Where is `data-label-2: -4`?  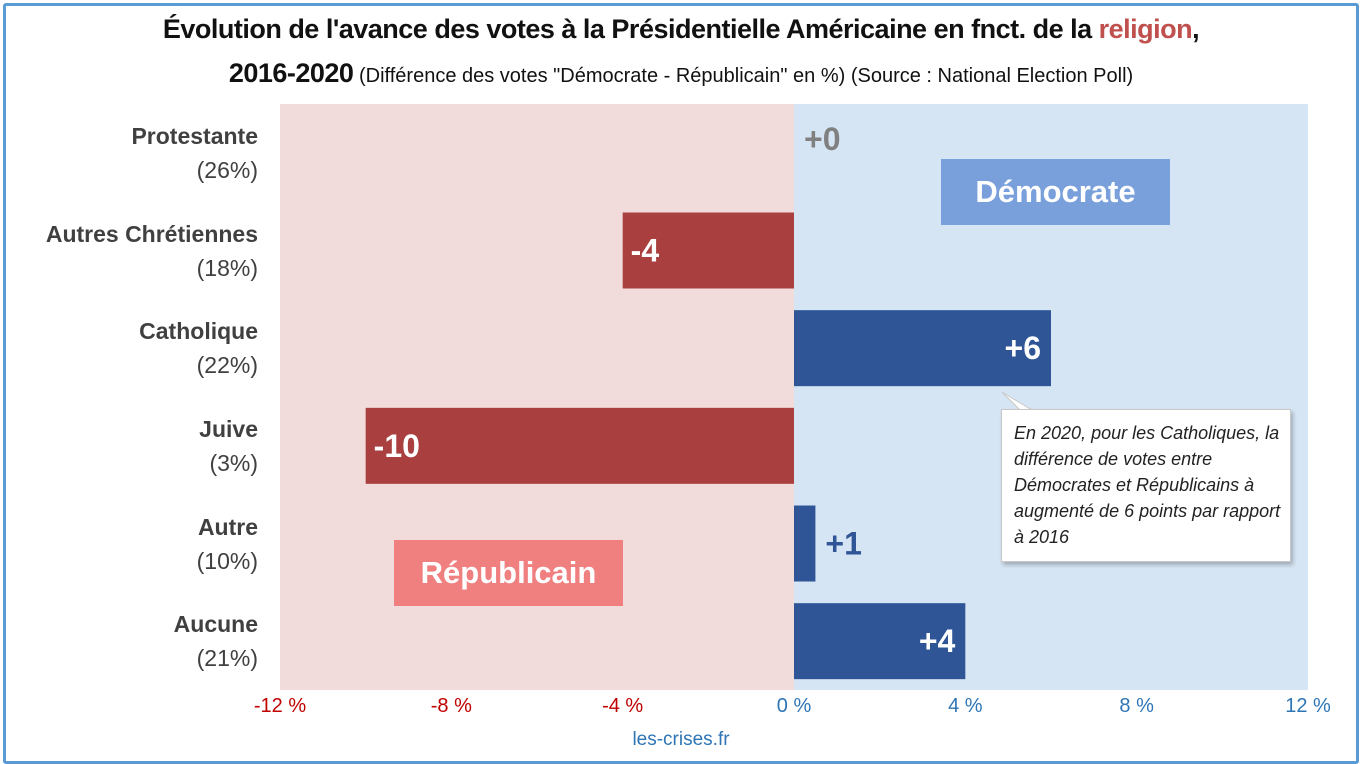 data-label-2: -4 is located at coordinates (645, 251).